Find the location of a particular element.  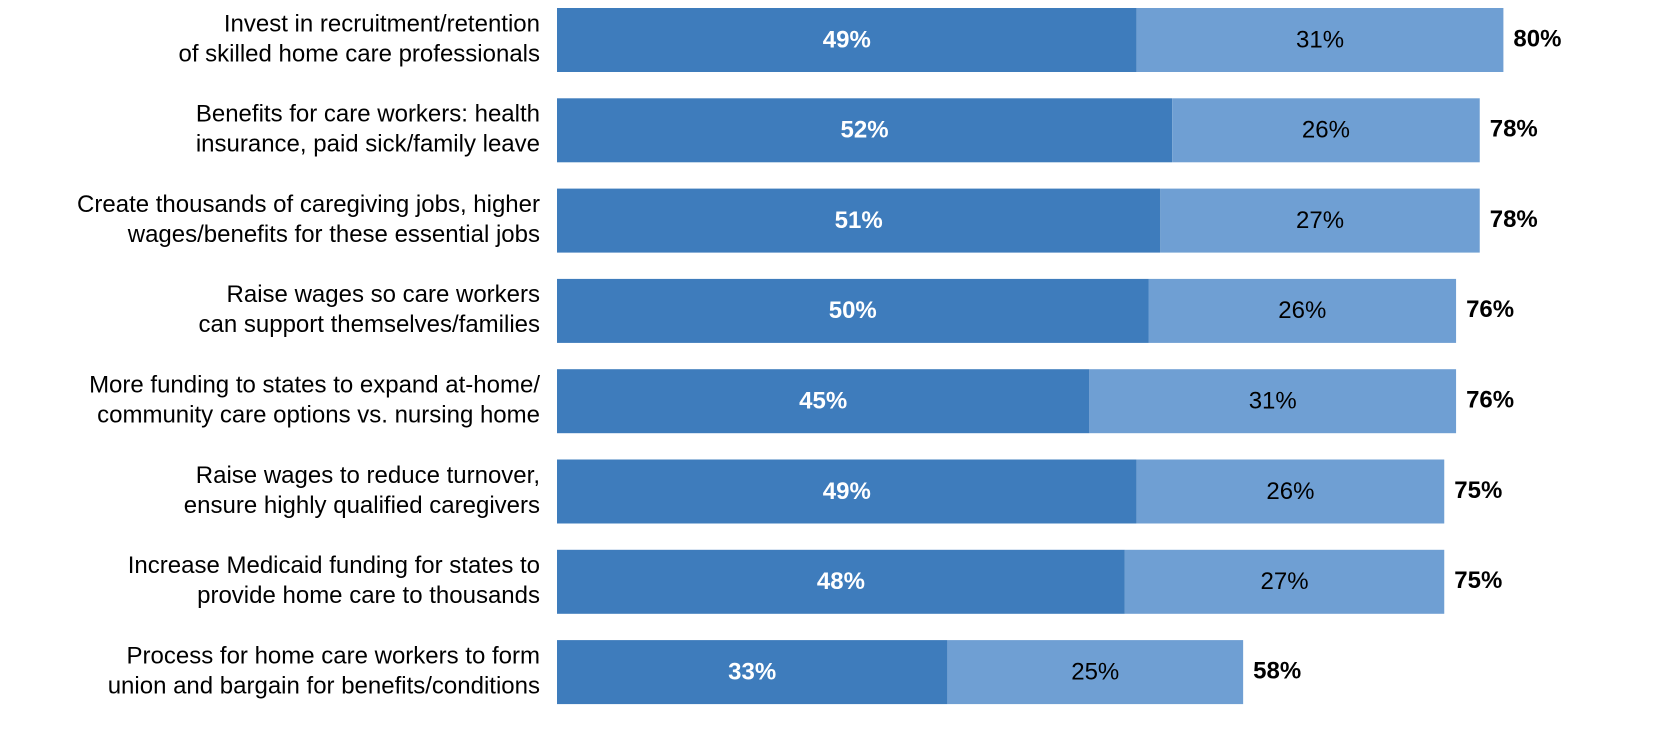

value-label: 52% is located at coordinates (865, 130).